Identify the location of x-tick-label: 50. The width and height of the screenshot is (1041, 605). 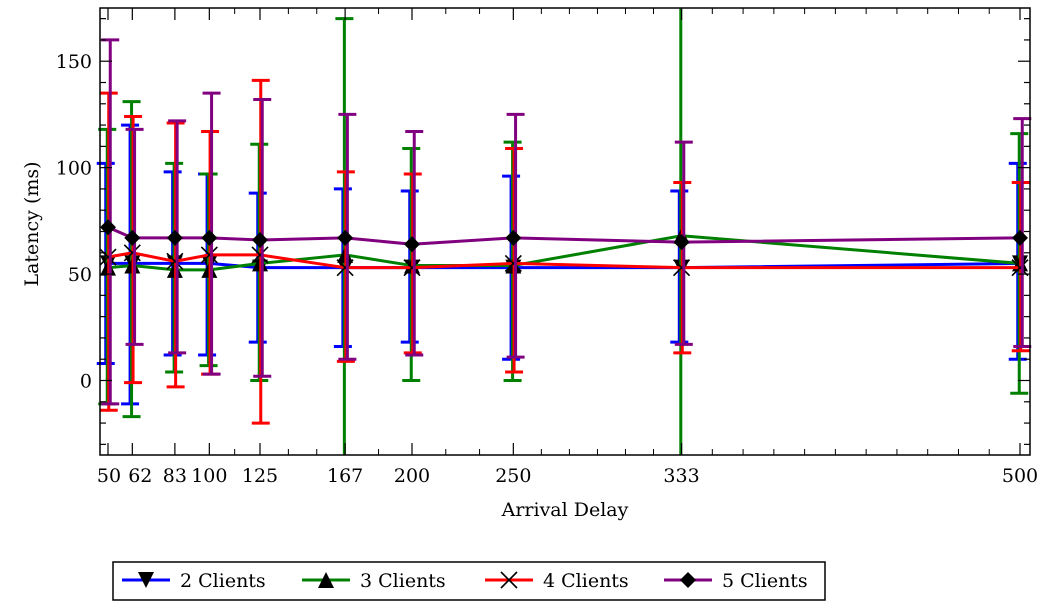
(109, 476).